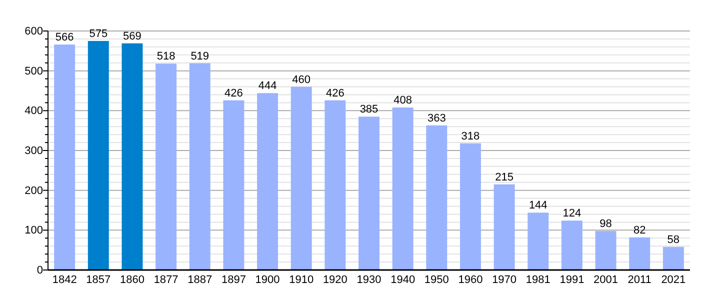  Describe the element at coordinates (64, 38) in the screenshot. I see `data-label: 566` at that location.